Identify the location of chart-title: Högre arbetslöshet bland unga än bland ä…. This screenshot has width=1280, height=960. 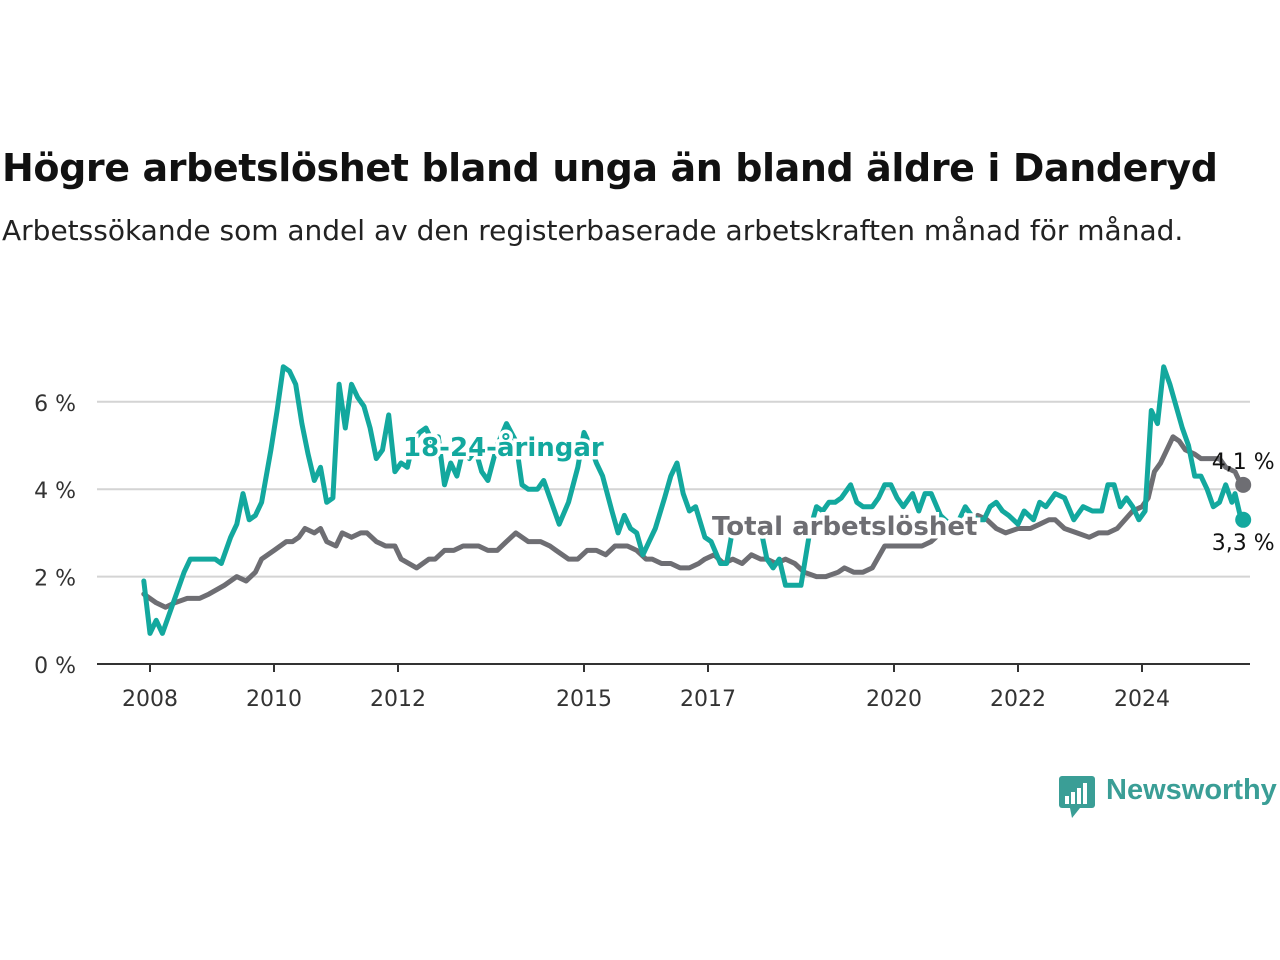
(610, 168).